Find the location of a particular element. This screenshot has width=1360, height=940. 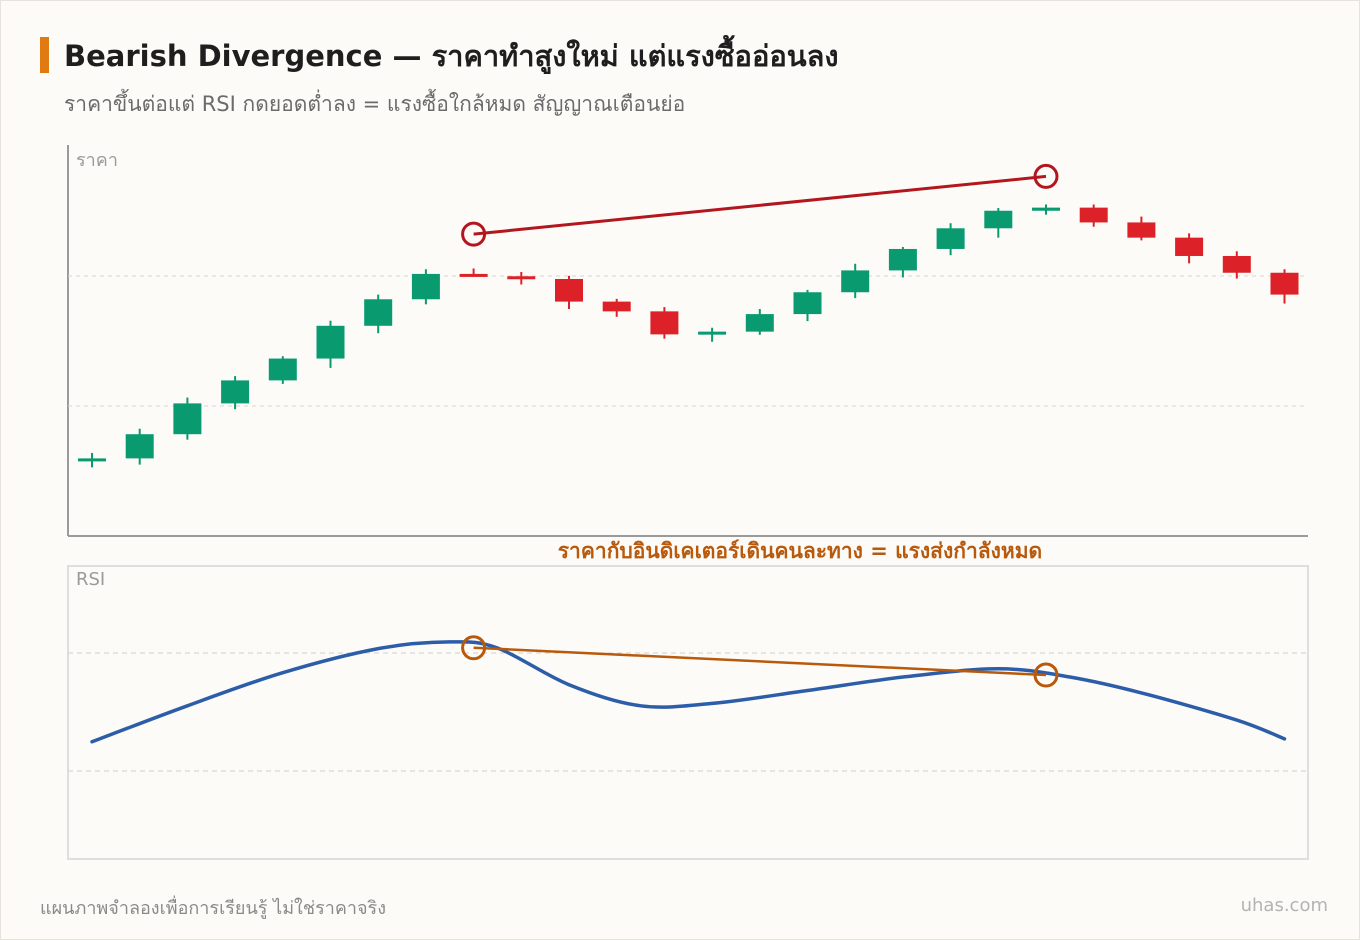

footer-brand: uhas.com is located at coordinates (1284, 905).